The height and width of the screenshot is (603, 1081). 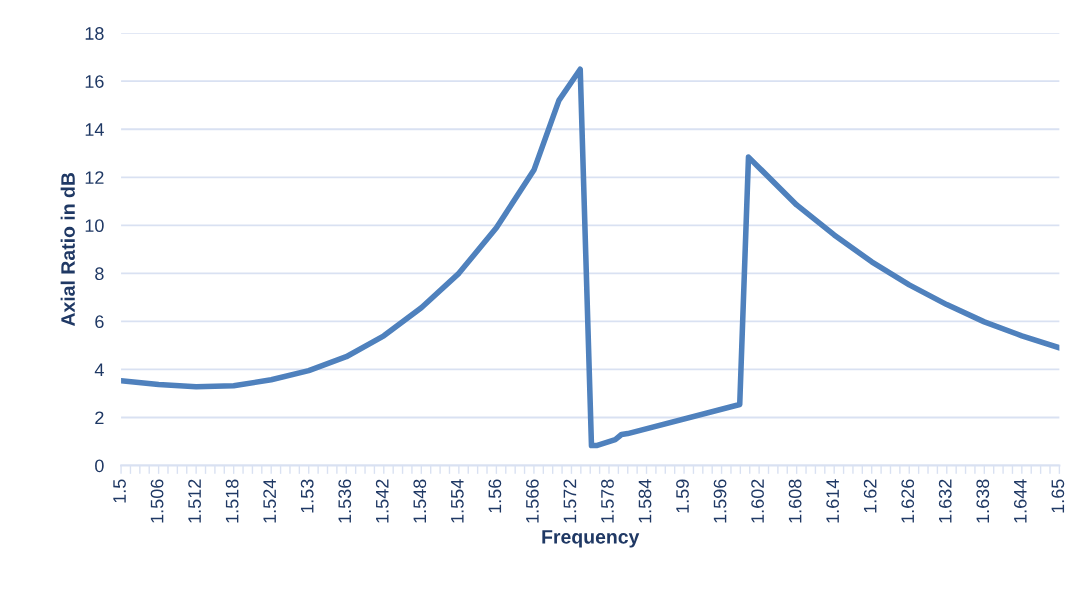 I want to click on x-tick-label: 1.62, so click(x=870, y=496).